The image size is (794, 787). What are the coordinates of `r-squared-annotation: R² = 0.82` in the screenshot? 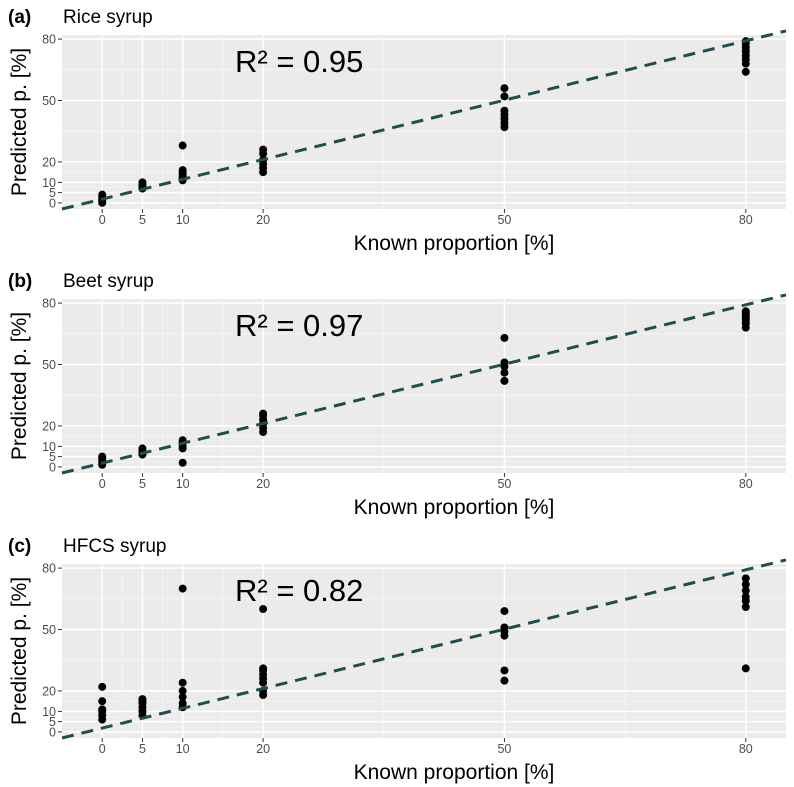 It's located at (299, 590).